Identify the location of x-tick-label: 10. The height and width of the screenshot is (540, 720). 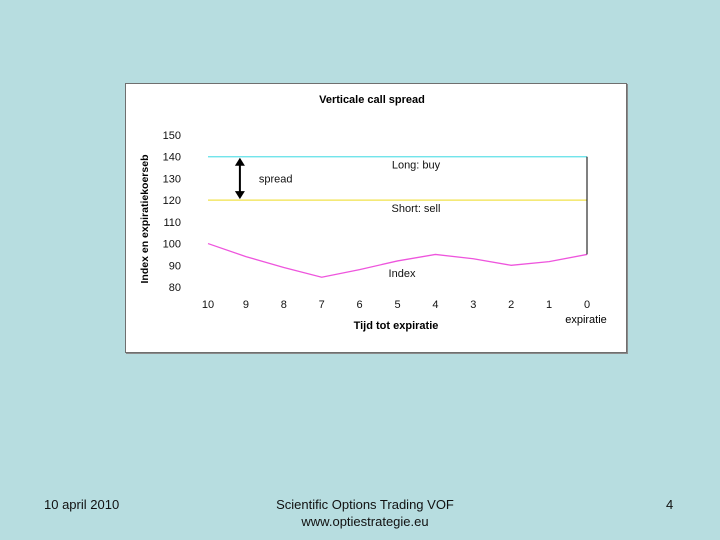
(208, 305).